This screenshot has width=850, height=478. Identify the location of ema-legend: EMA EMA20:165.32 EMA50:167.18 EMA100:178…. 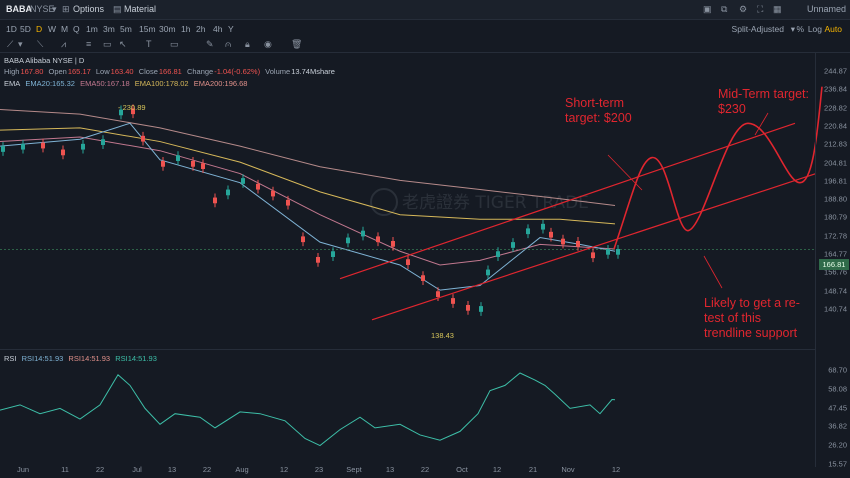
(127, 83).